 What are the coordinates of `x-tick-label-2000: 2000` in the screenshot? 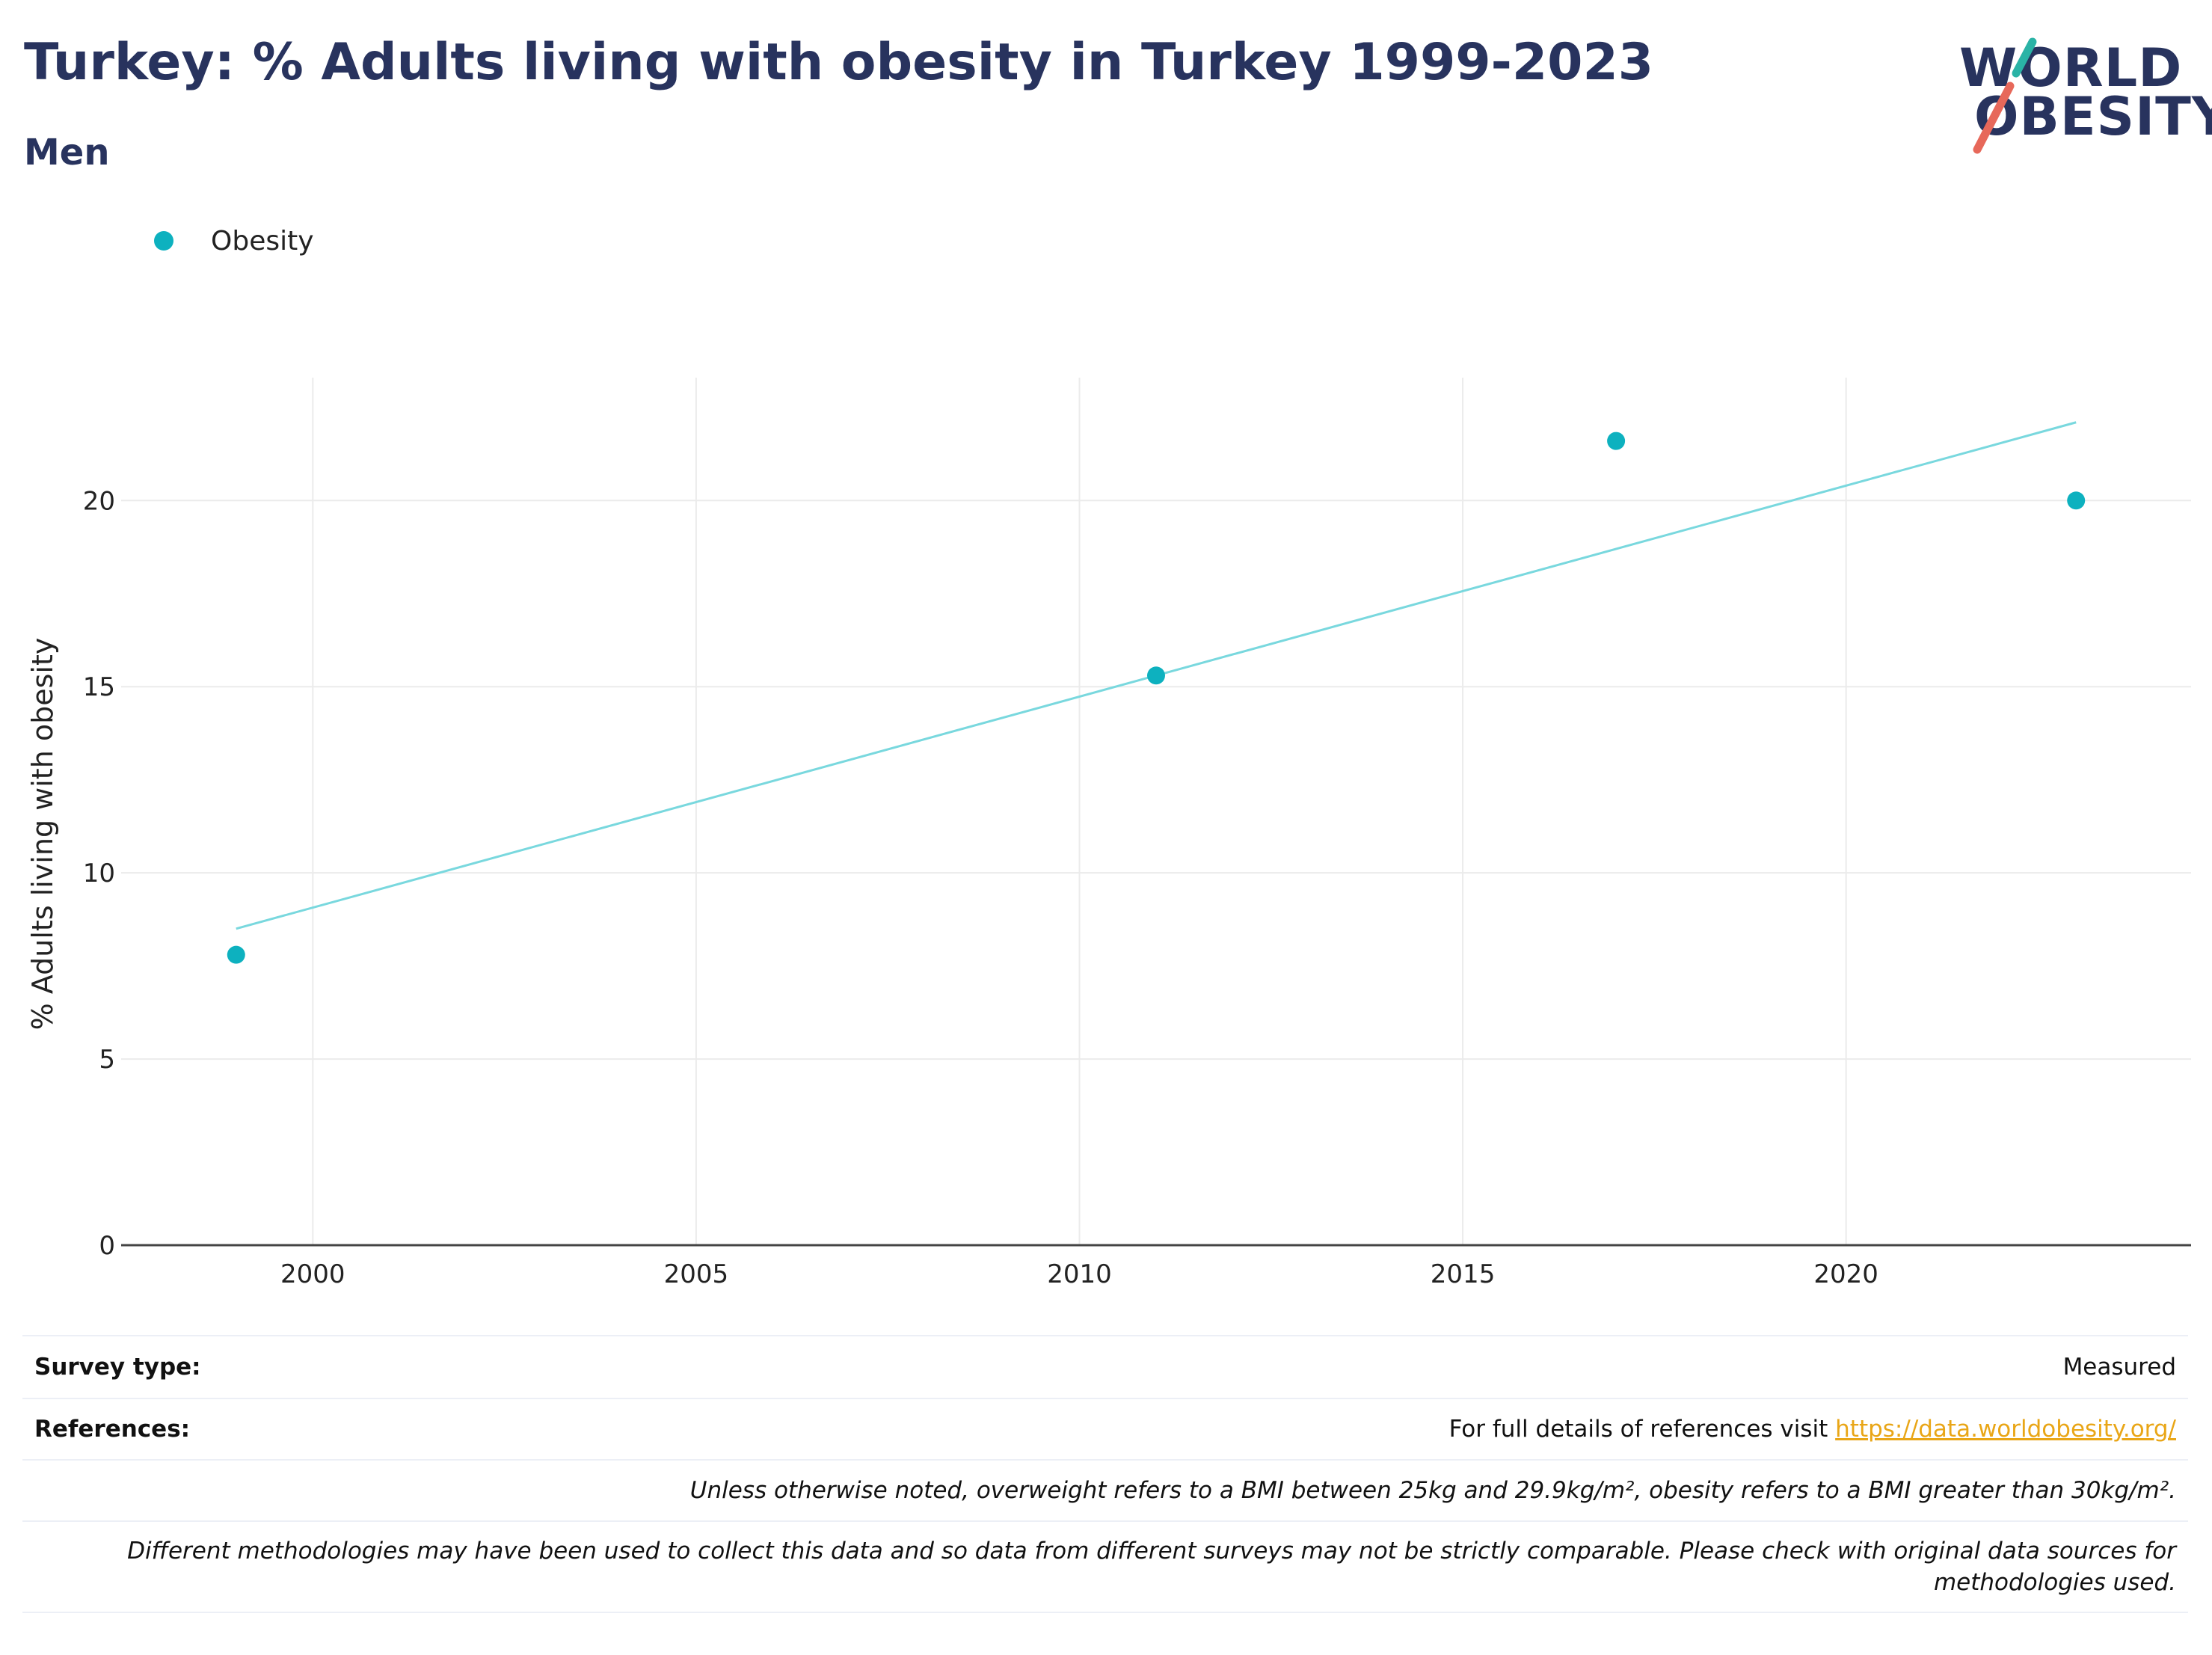 It's located at (312, 1274).